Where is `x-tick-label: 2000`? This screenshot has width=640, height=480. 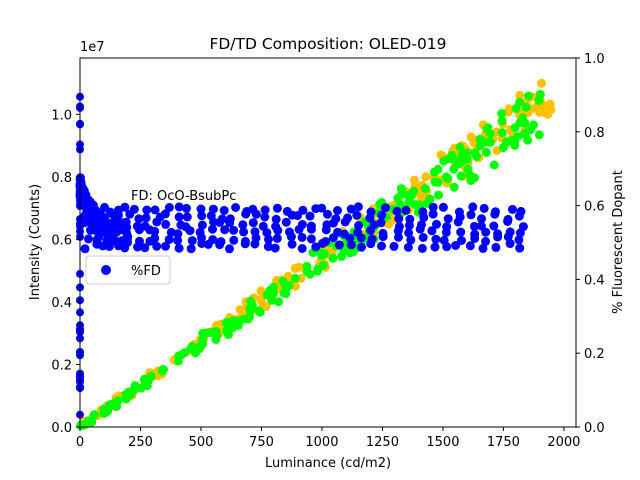
x-tick-label: 2000 is located at coordinates (563, 442).